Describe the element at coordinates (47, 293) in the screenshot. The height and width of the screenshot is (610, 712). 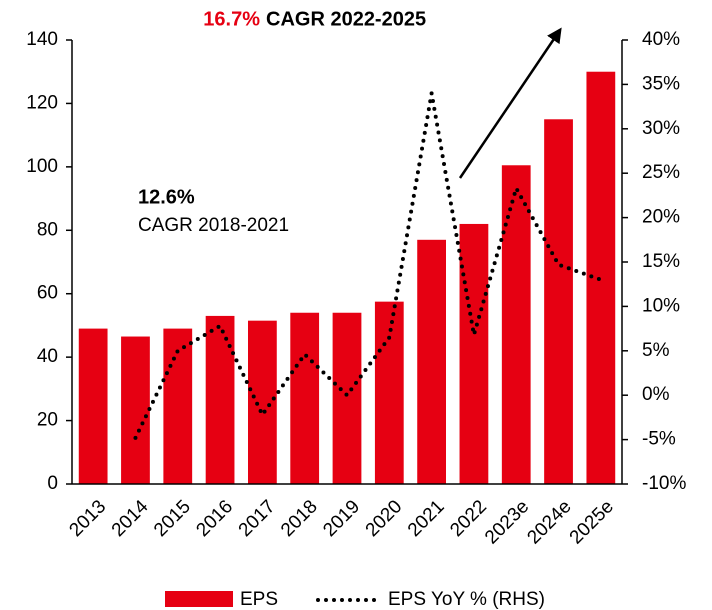
I see `y-tick-label: 60` at that location.